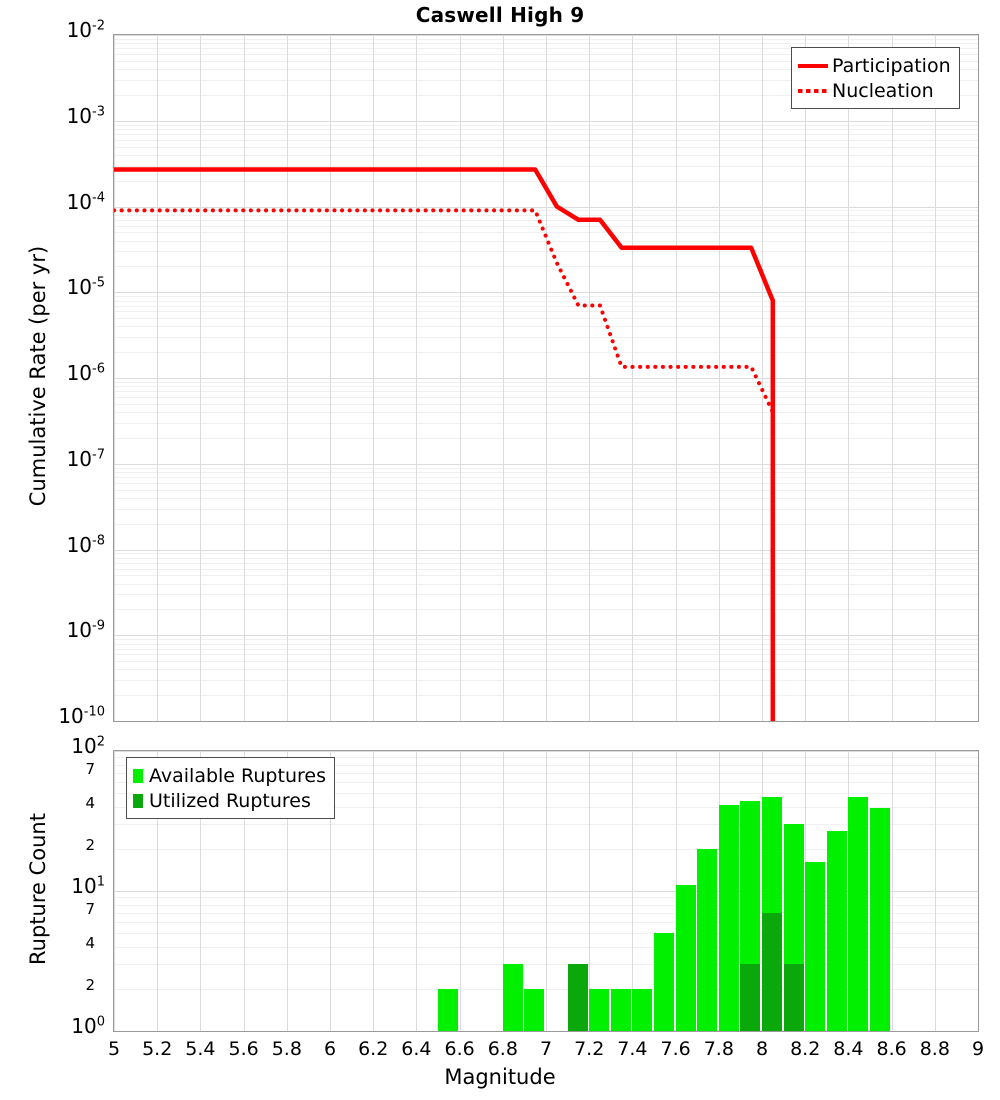 Image resolution: width=1000 pixels, height=1100 pixels. I want to click on y-tick-label-minor: 7, so click(90, 908).